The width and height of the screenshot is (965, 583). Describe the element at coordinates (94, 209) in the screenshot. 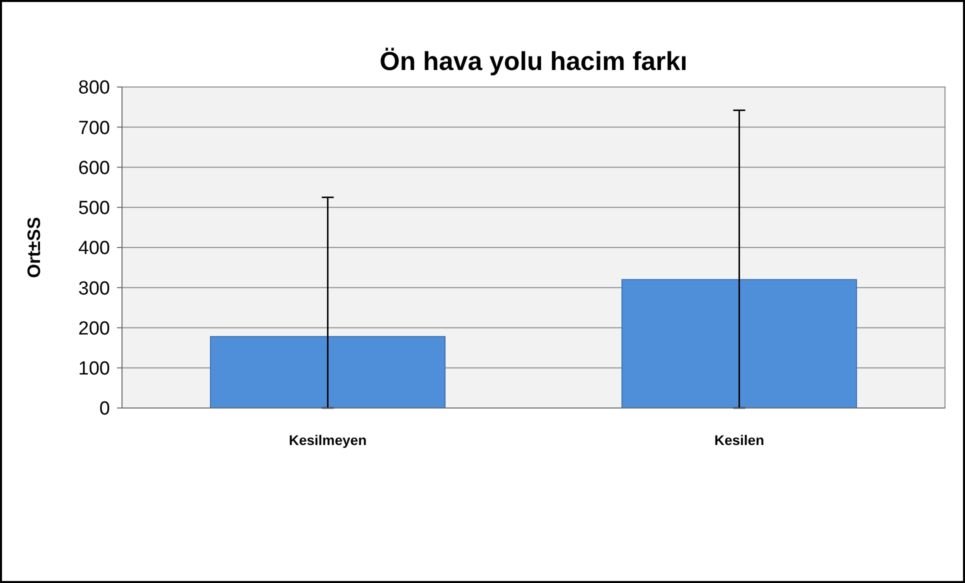

I see `y-tick-label: 500` at that location.